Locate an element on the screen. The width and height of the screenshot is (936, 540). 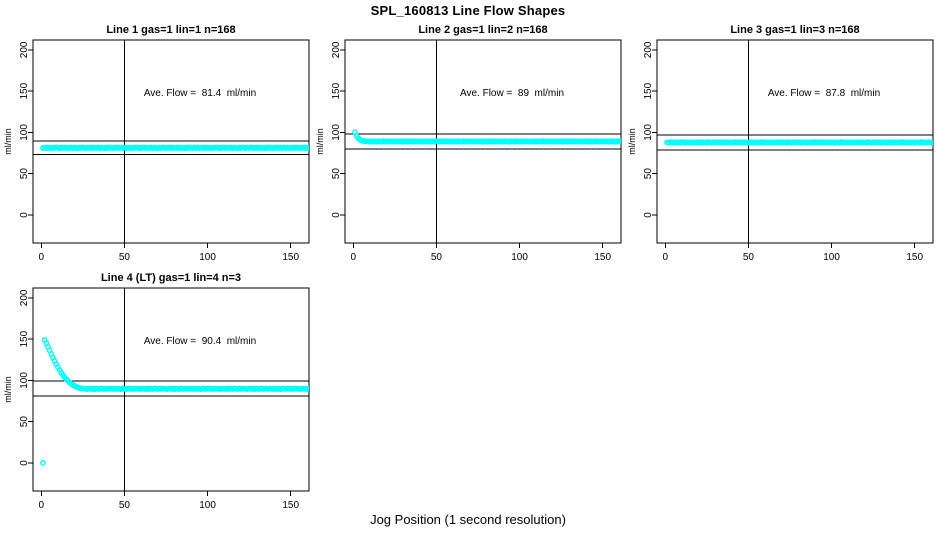
page-title: SPL_160813 Line Flow Shapes is located at coordinates (468, 10).